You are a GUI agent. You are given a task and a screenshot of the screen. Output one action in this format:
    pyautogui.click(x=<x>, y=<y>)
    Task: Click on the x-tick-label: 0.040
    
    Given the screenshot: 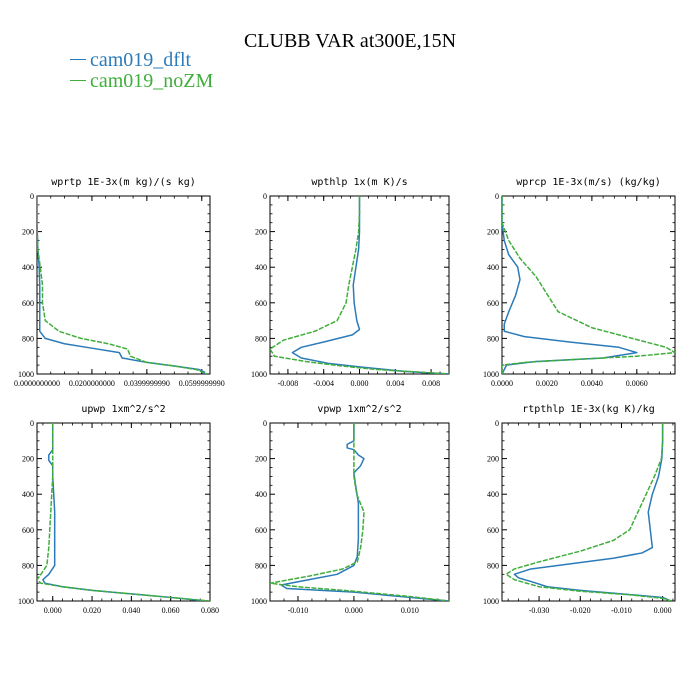 What is the action you would take?
    pyautogui.click(x=131, y=610)
    